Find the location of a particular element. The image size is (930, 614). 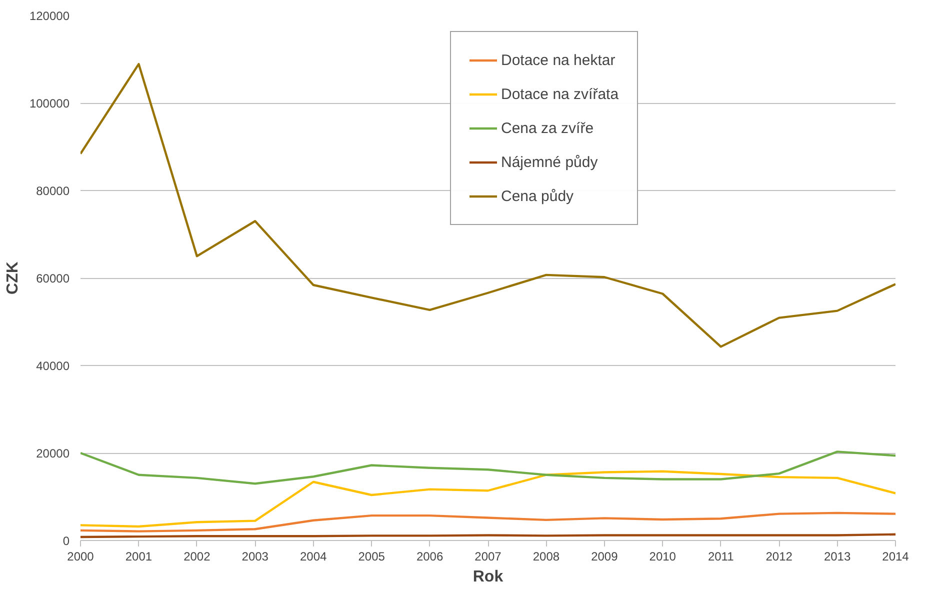

x-tick-label: 2011 is located at coordinates (721, 557).